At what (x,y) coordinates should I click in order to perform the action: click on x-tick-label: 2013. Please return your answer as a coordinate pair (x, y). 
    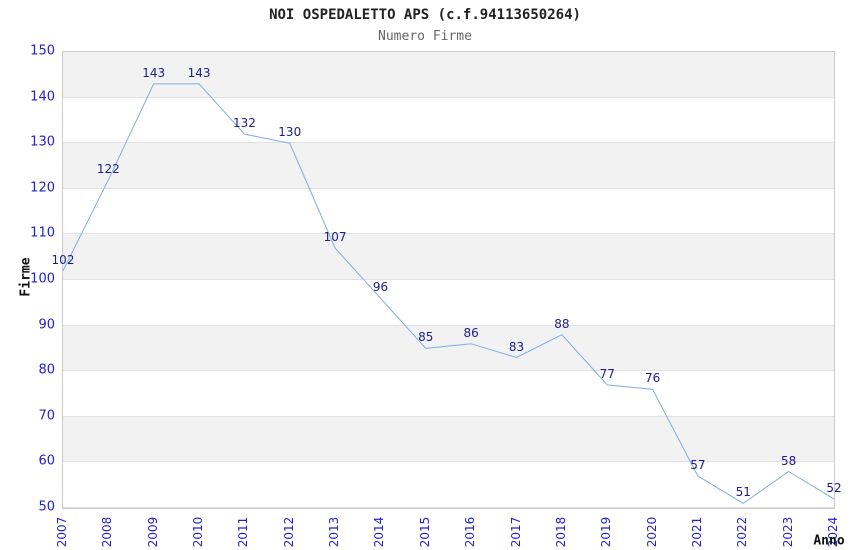
    Looking at the image, I should click on (334, 532).